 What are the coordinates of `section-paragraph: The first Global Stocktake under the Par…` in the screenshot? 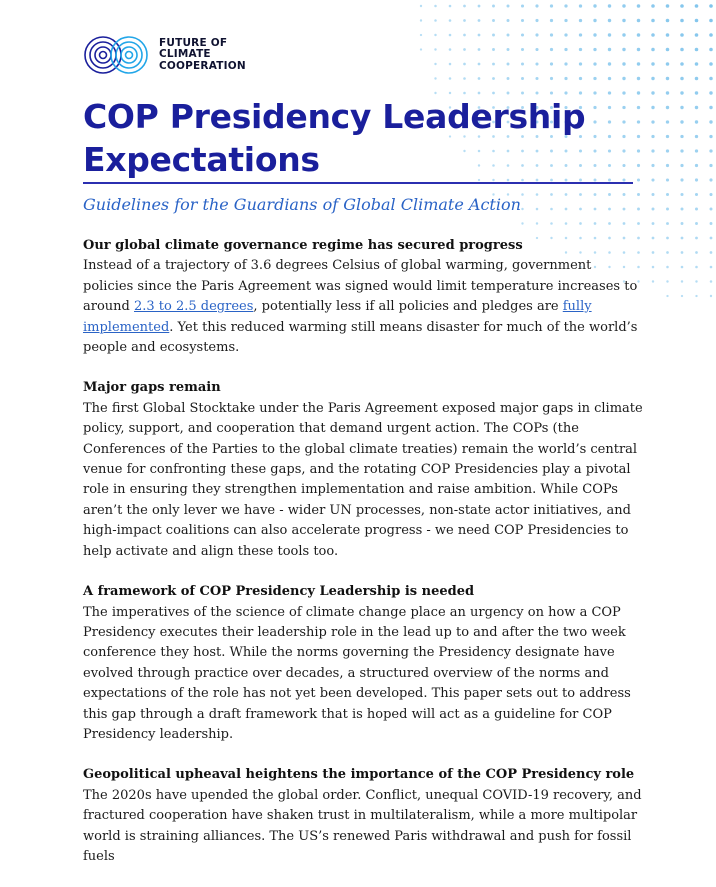 It's located at (363, 479).